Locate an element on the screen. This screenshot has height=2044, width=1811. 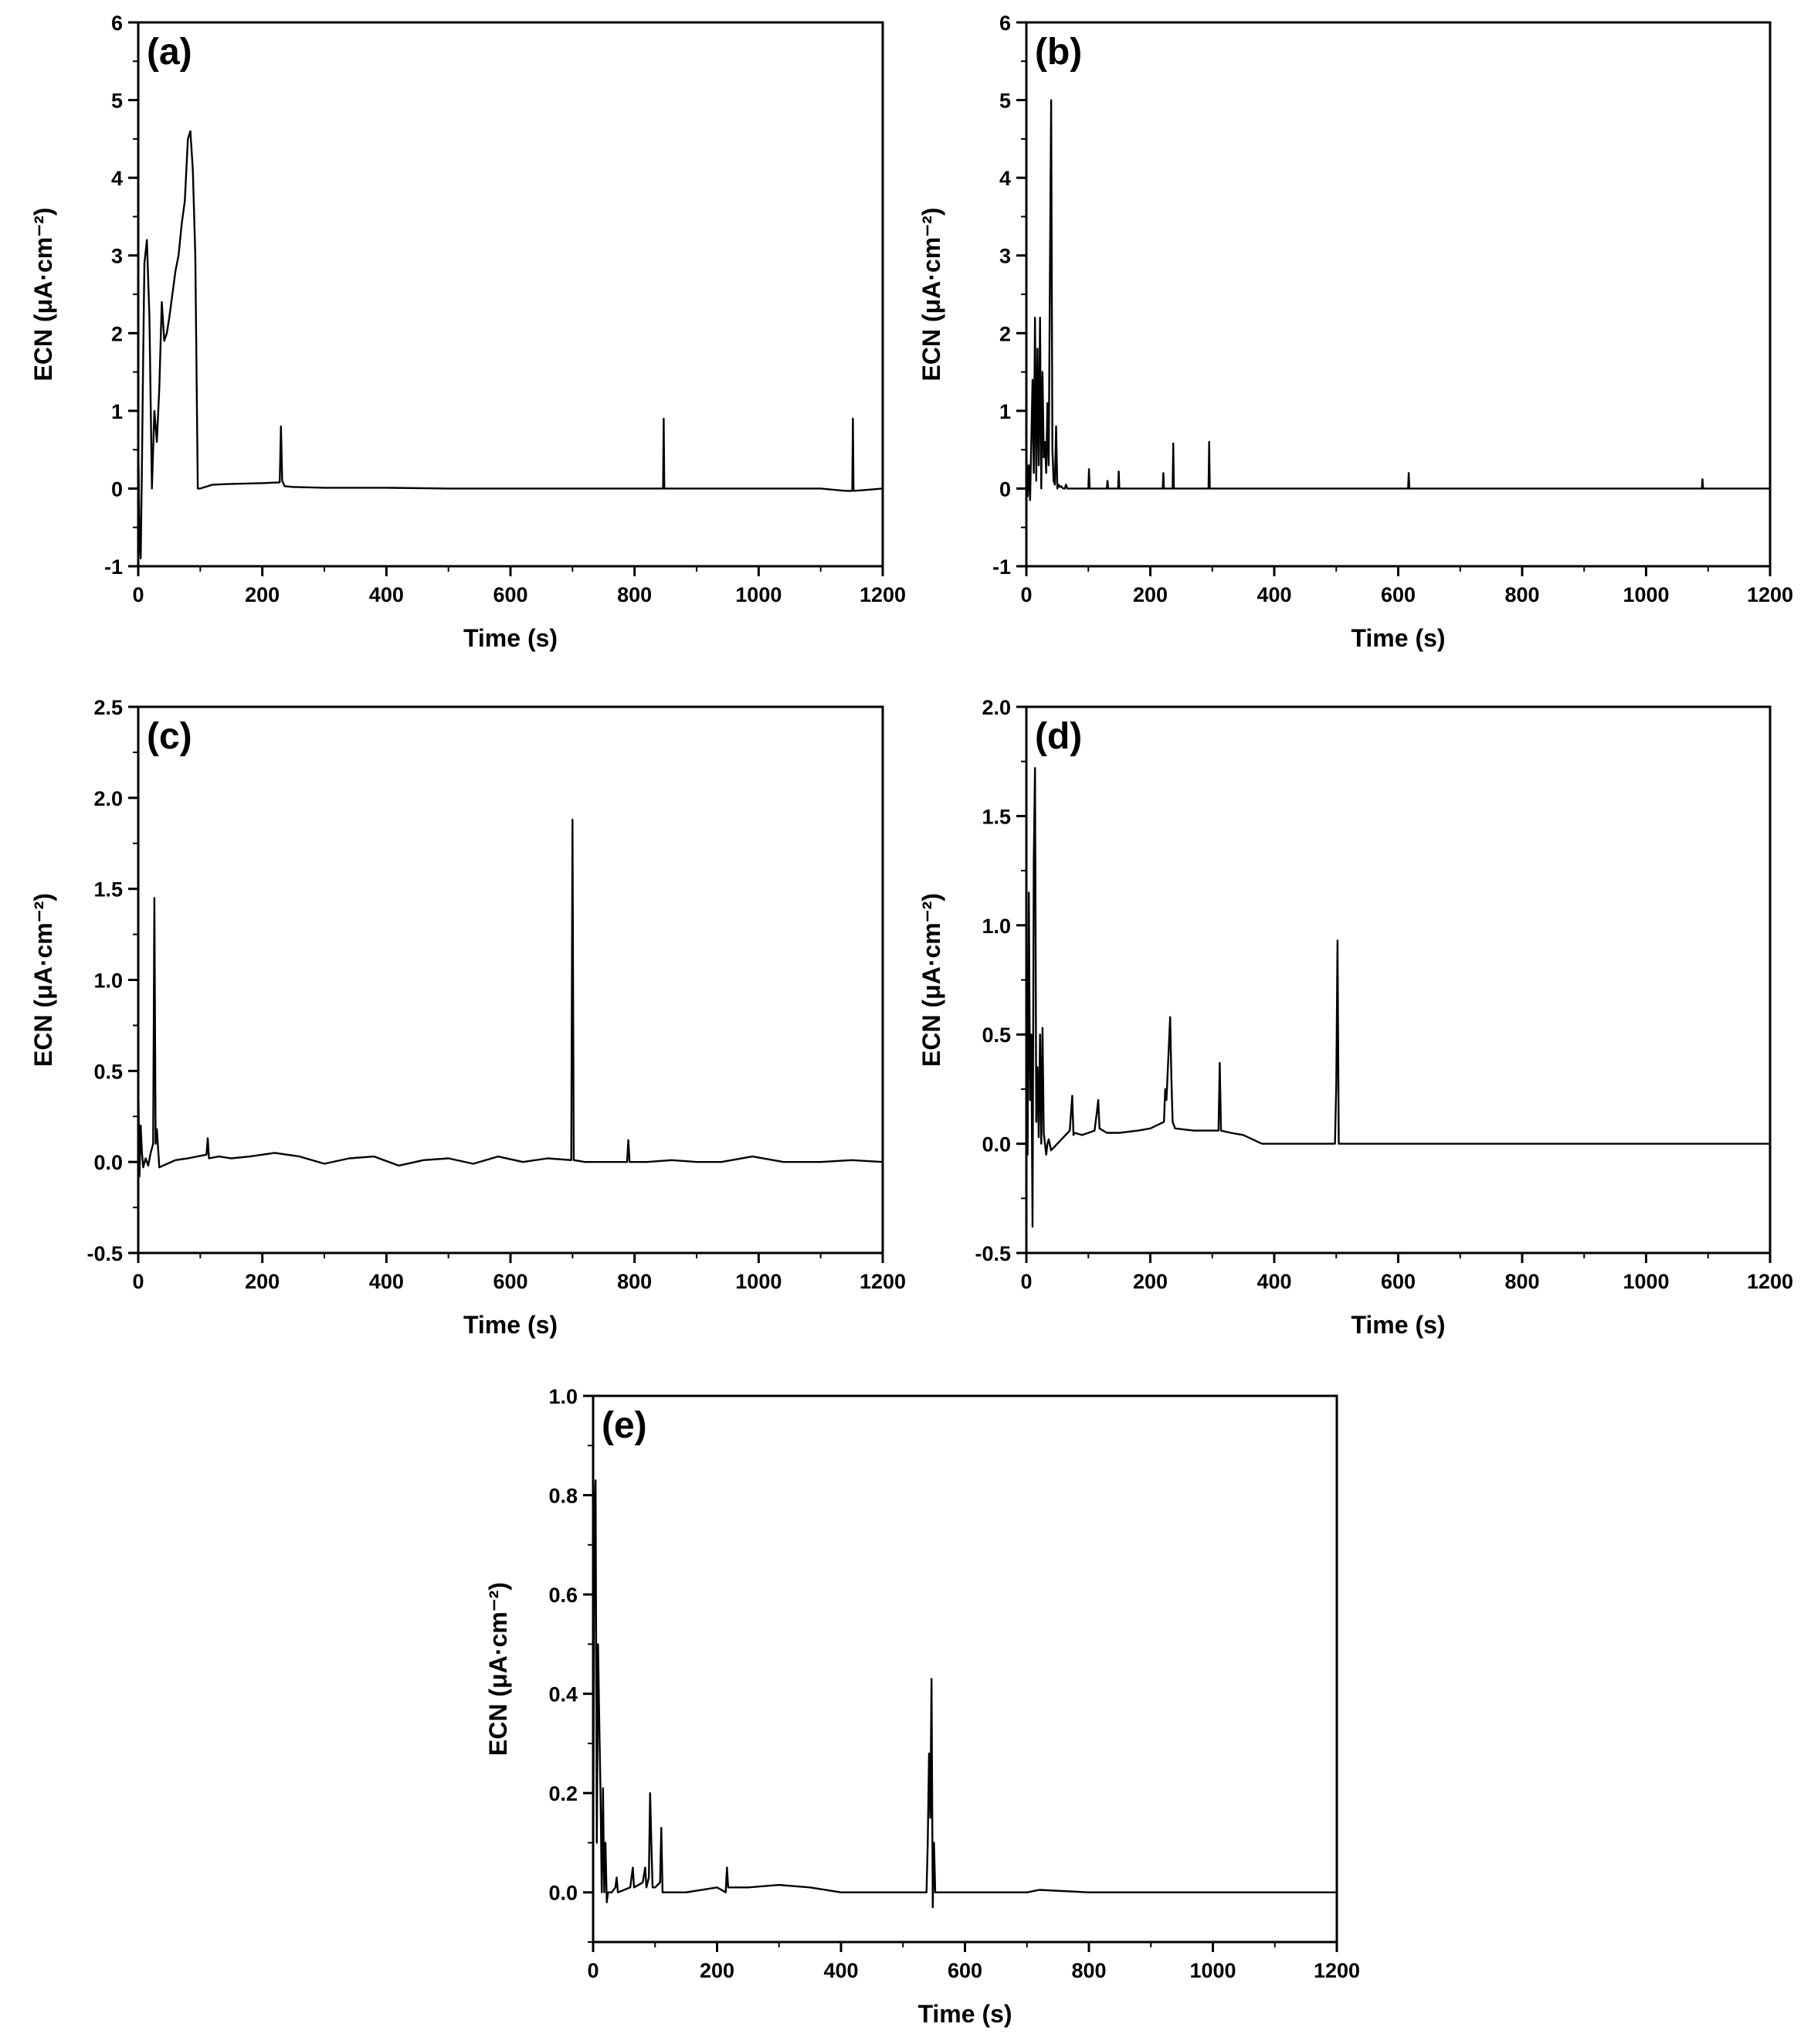
y-tick-label: 0.6 is located at coordinates (563, 1595).